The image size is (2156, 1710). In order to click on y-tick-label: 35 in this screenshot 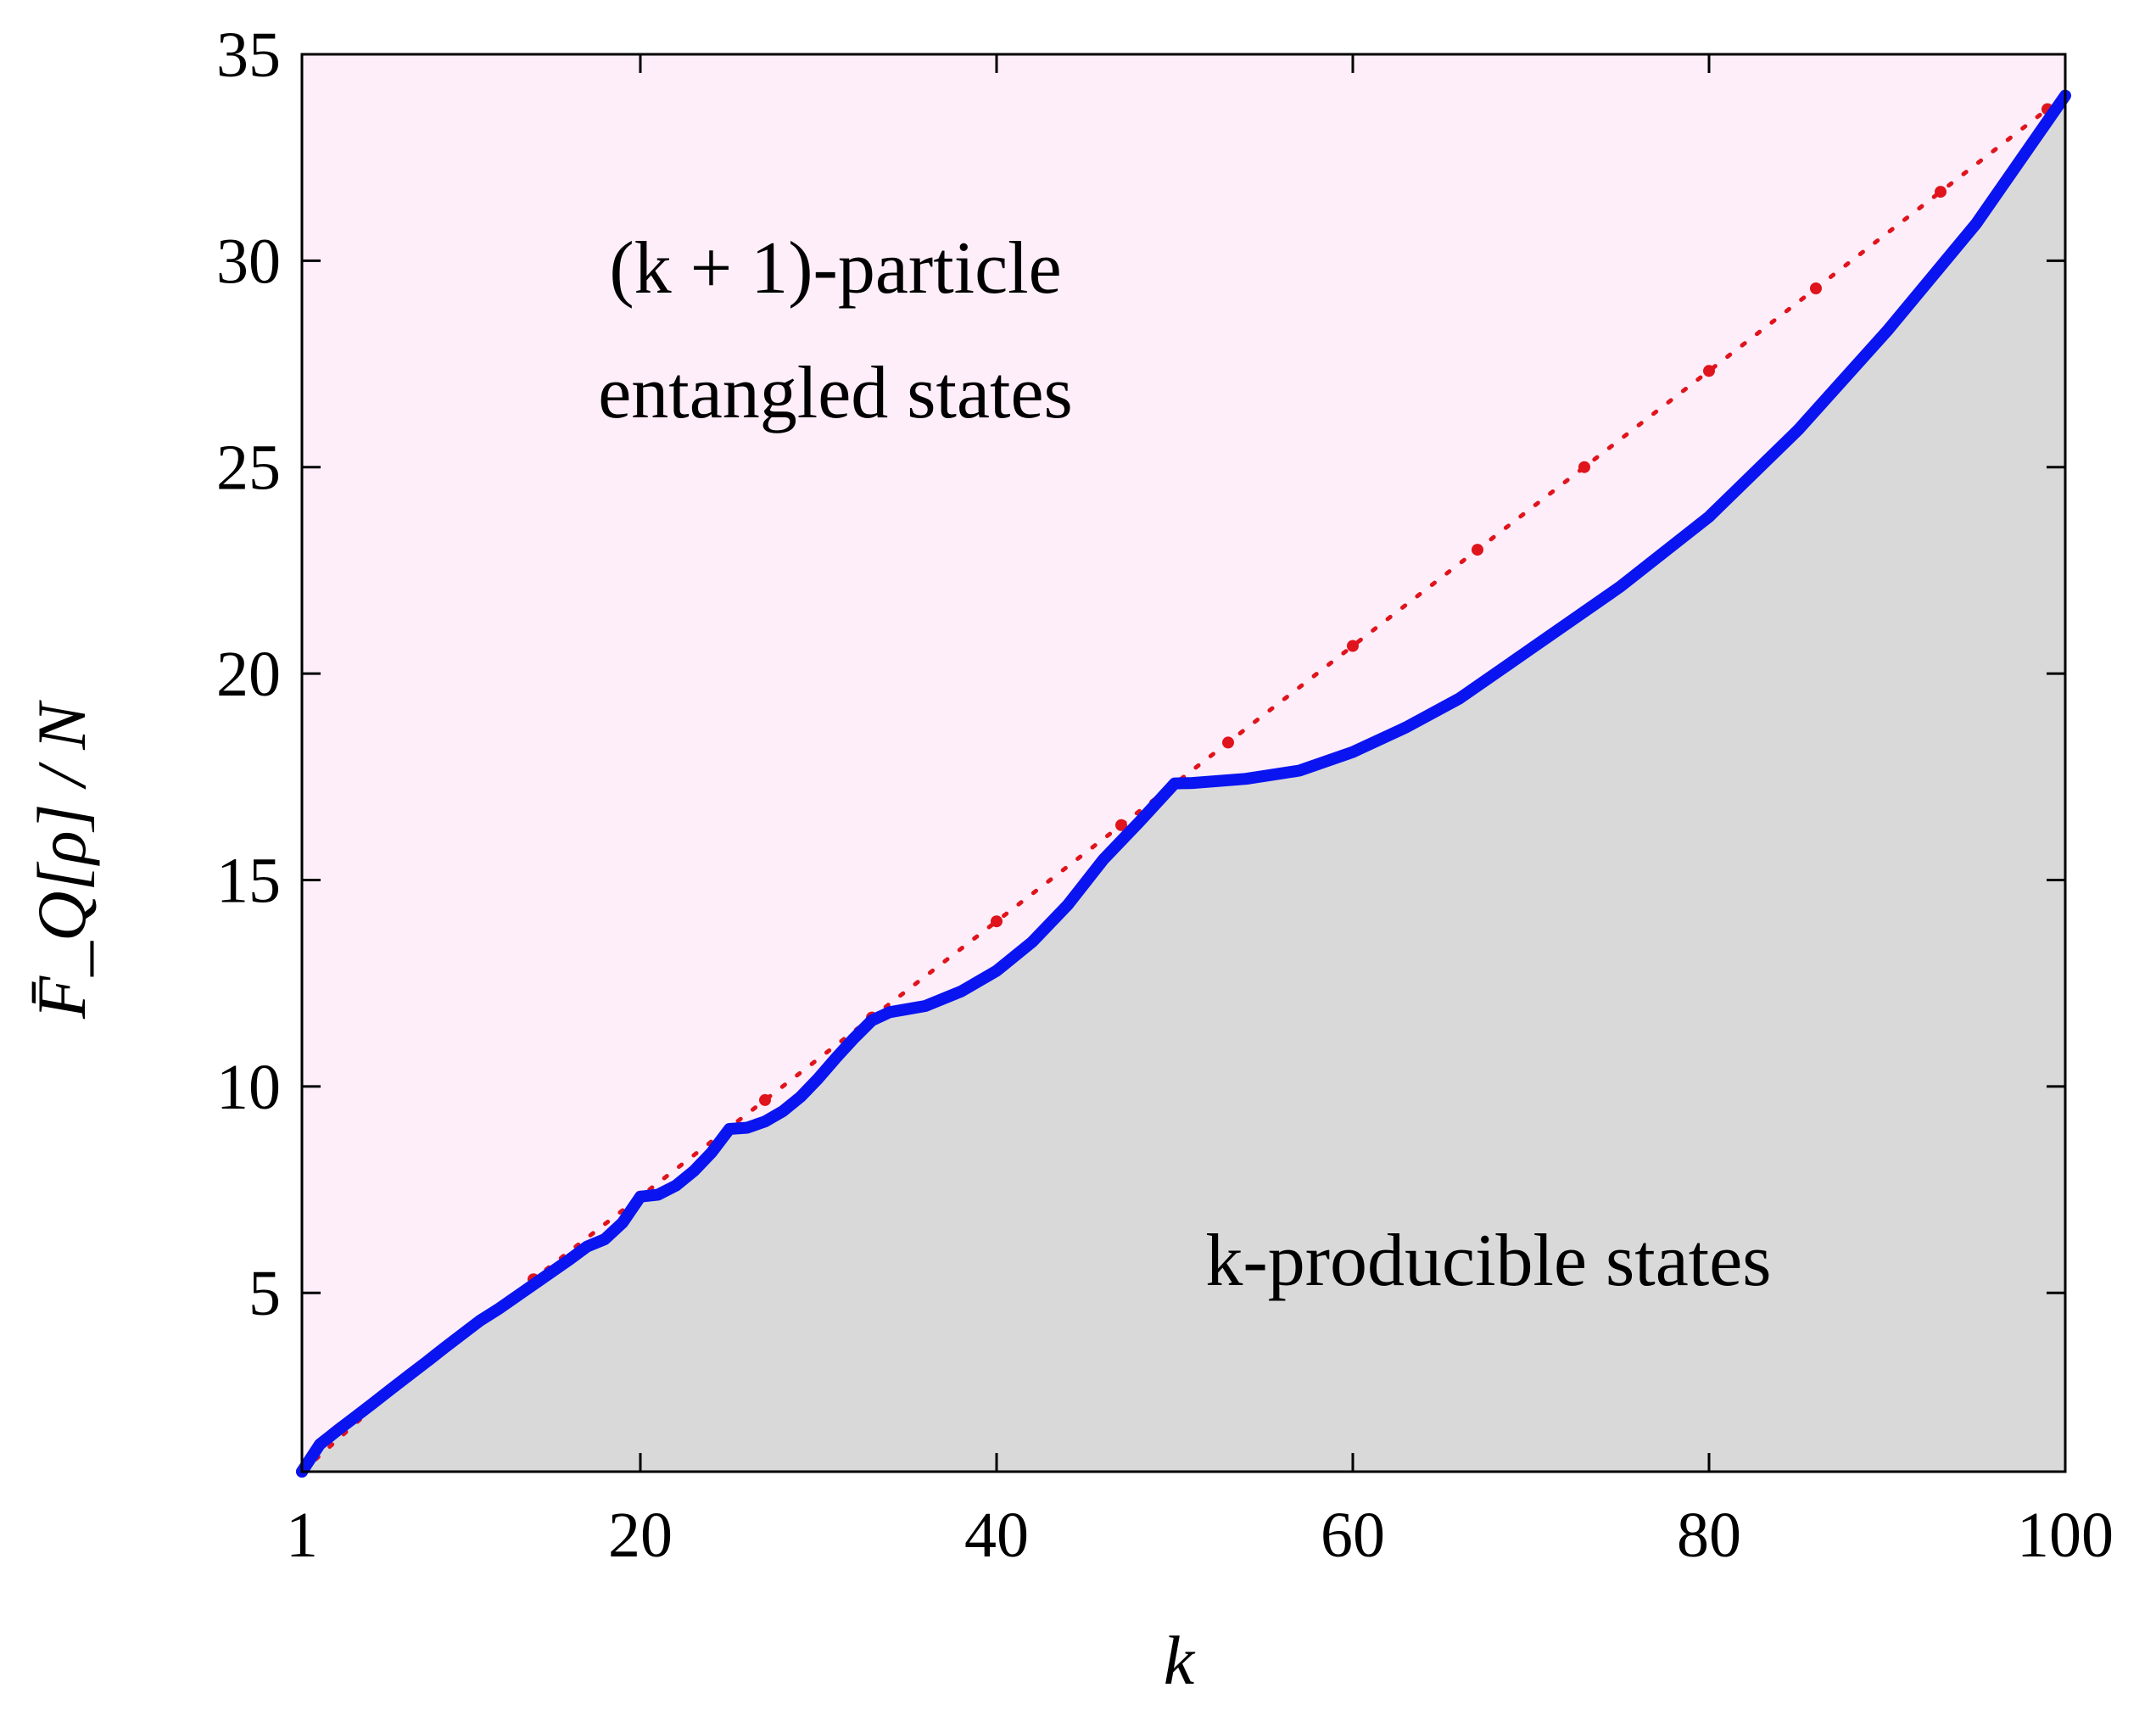, I will do `click(249, 55)`.